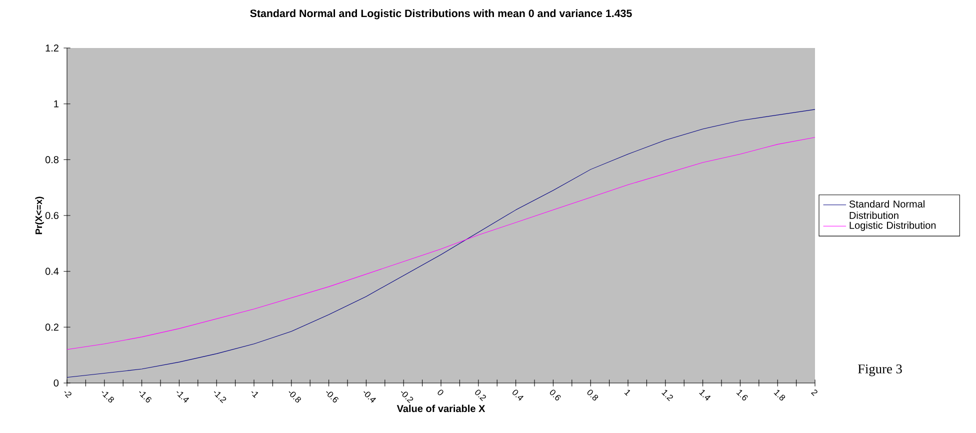 This screenshot has height=433, width=976. I want to click on x-tick-label: 0.8, so click(592, 395).